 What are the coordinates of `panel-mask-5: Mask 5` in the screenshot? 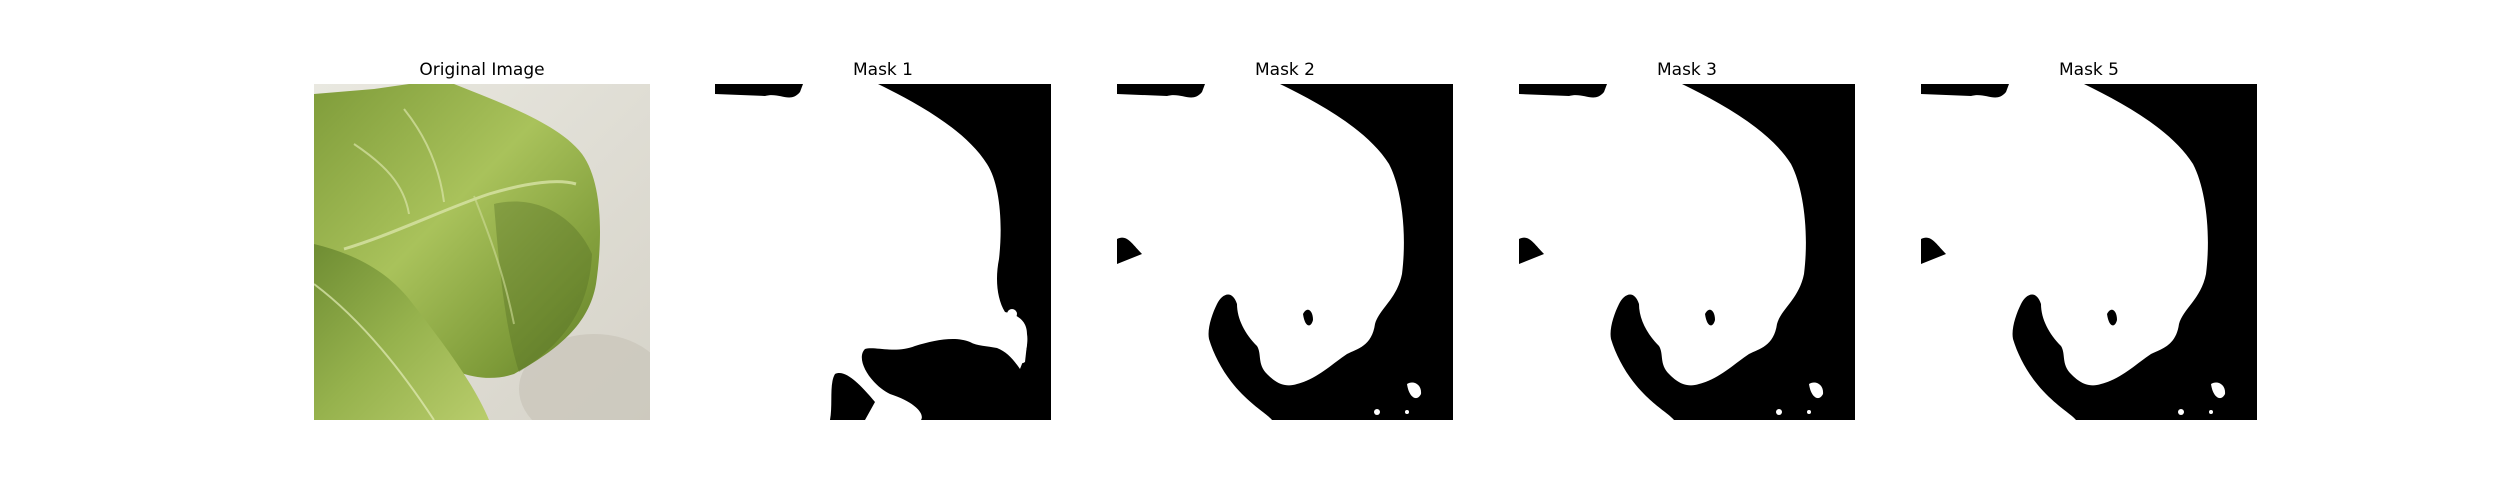 It's located at (2089, 250).